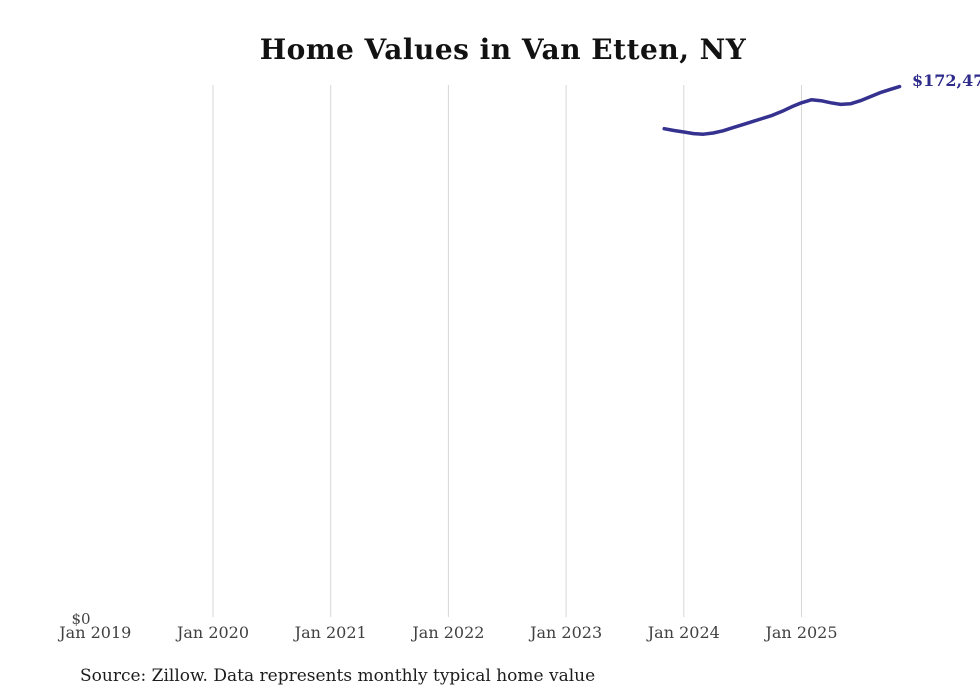  I want to click on x-tick-label: Jan 2019, so click(95, 632).